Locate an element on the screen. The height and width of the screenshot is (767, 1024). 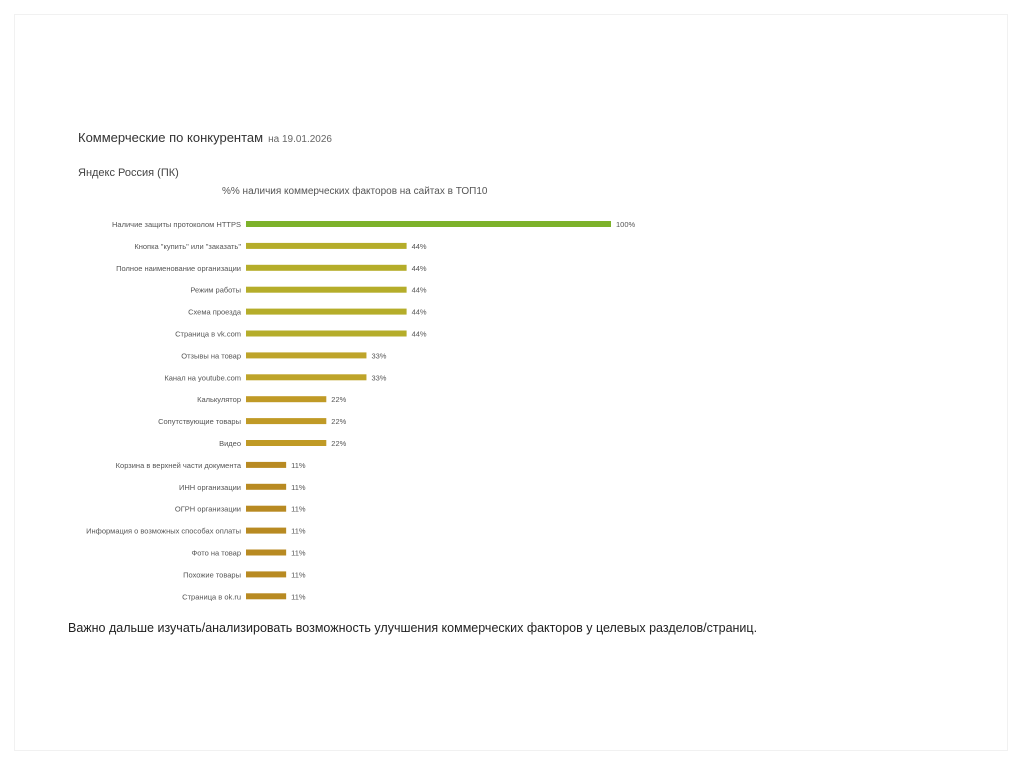
report-title-text: Коммерческие по конкурентам is located at coordinates (171, 137).